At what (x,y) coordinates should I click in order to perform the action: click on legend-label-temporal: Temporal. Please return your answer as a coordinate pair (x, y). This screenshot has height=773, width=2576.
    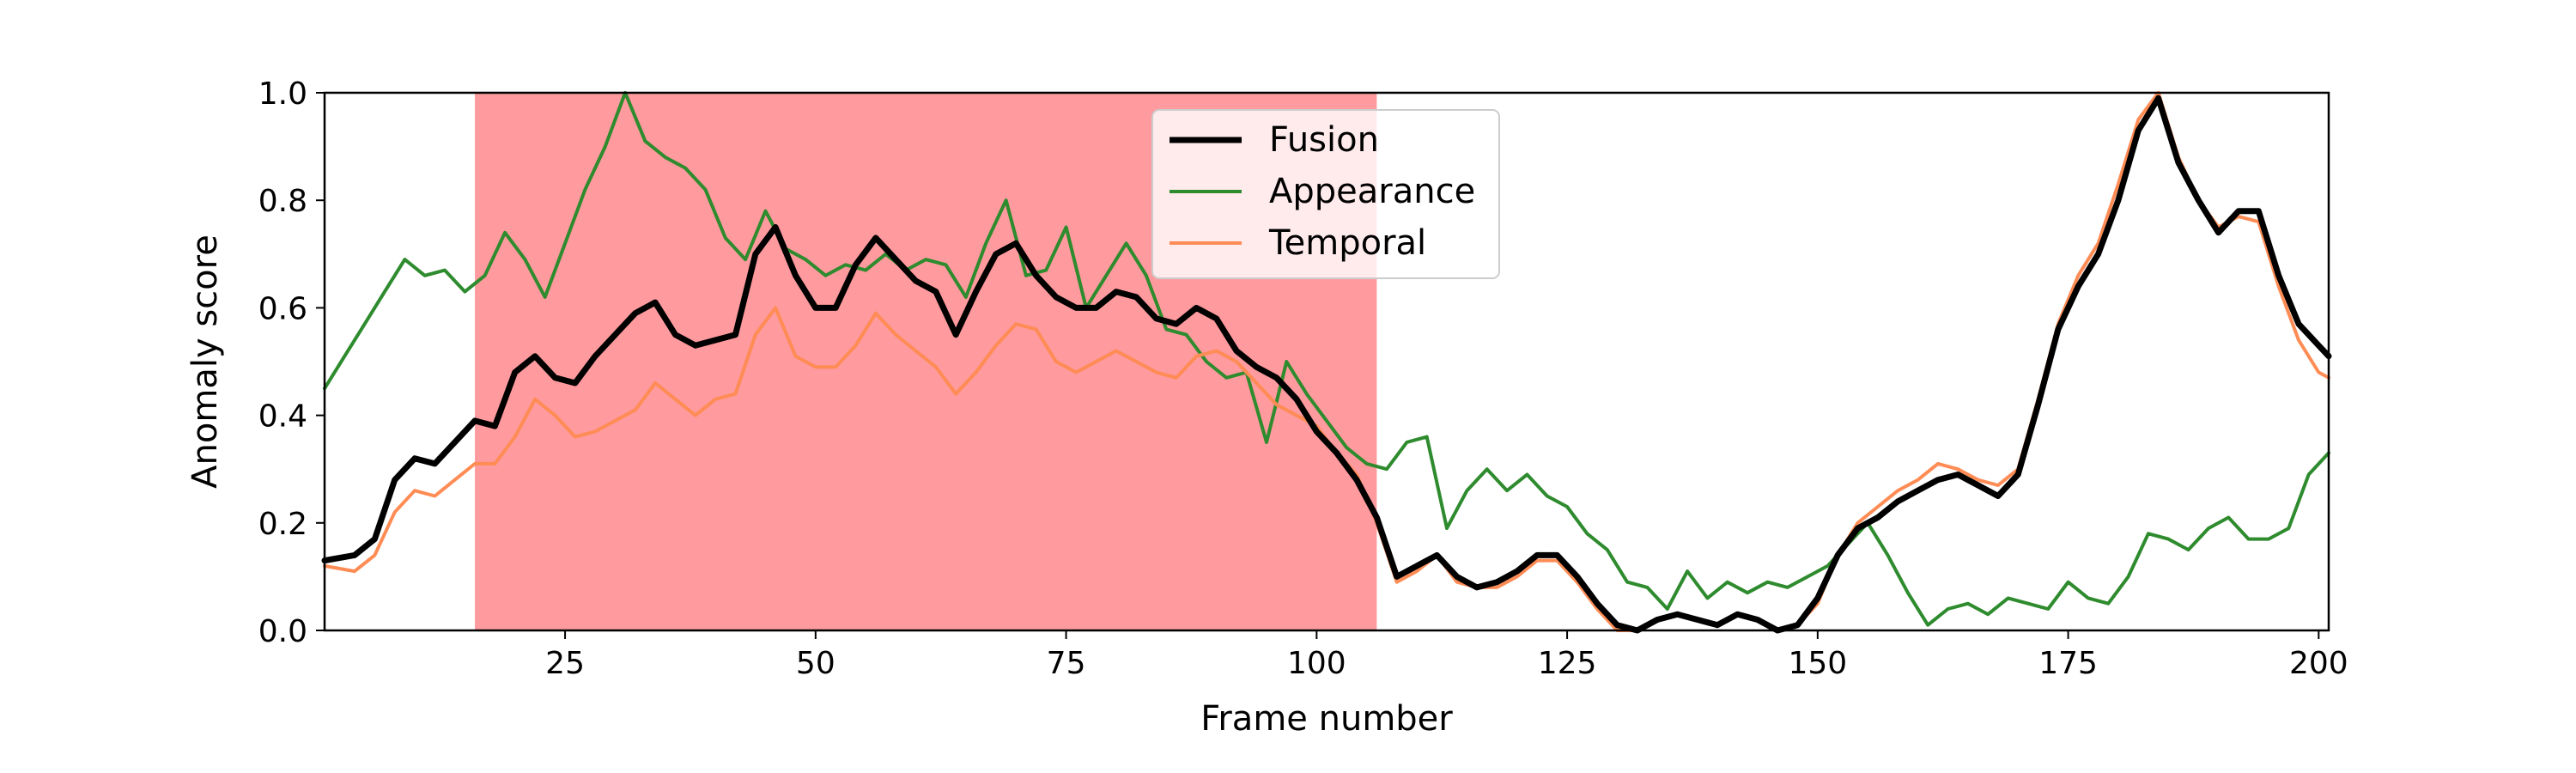
    Looking at the image, I should click on (1347, 243).